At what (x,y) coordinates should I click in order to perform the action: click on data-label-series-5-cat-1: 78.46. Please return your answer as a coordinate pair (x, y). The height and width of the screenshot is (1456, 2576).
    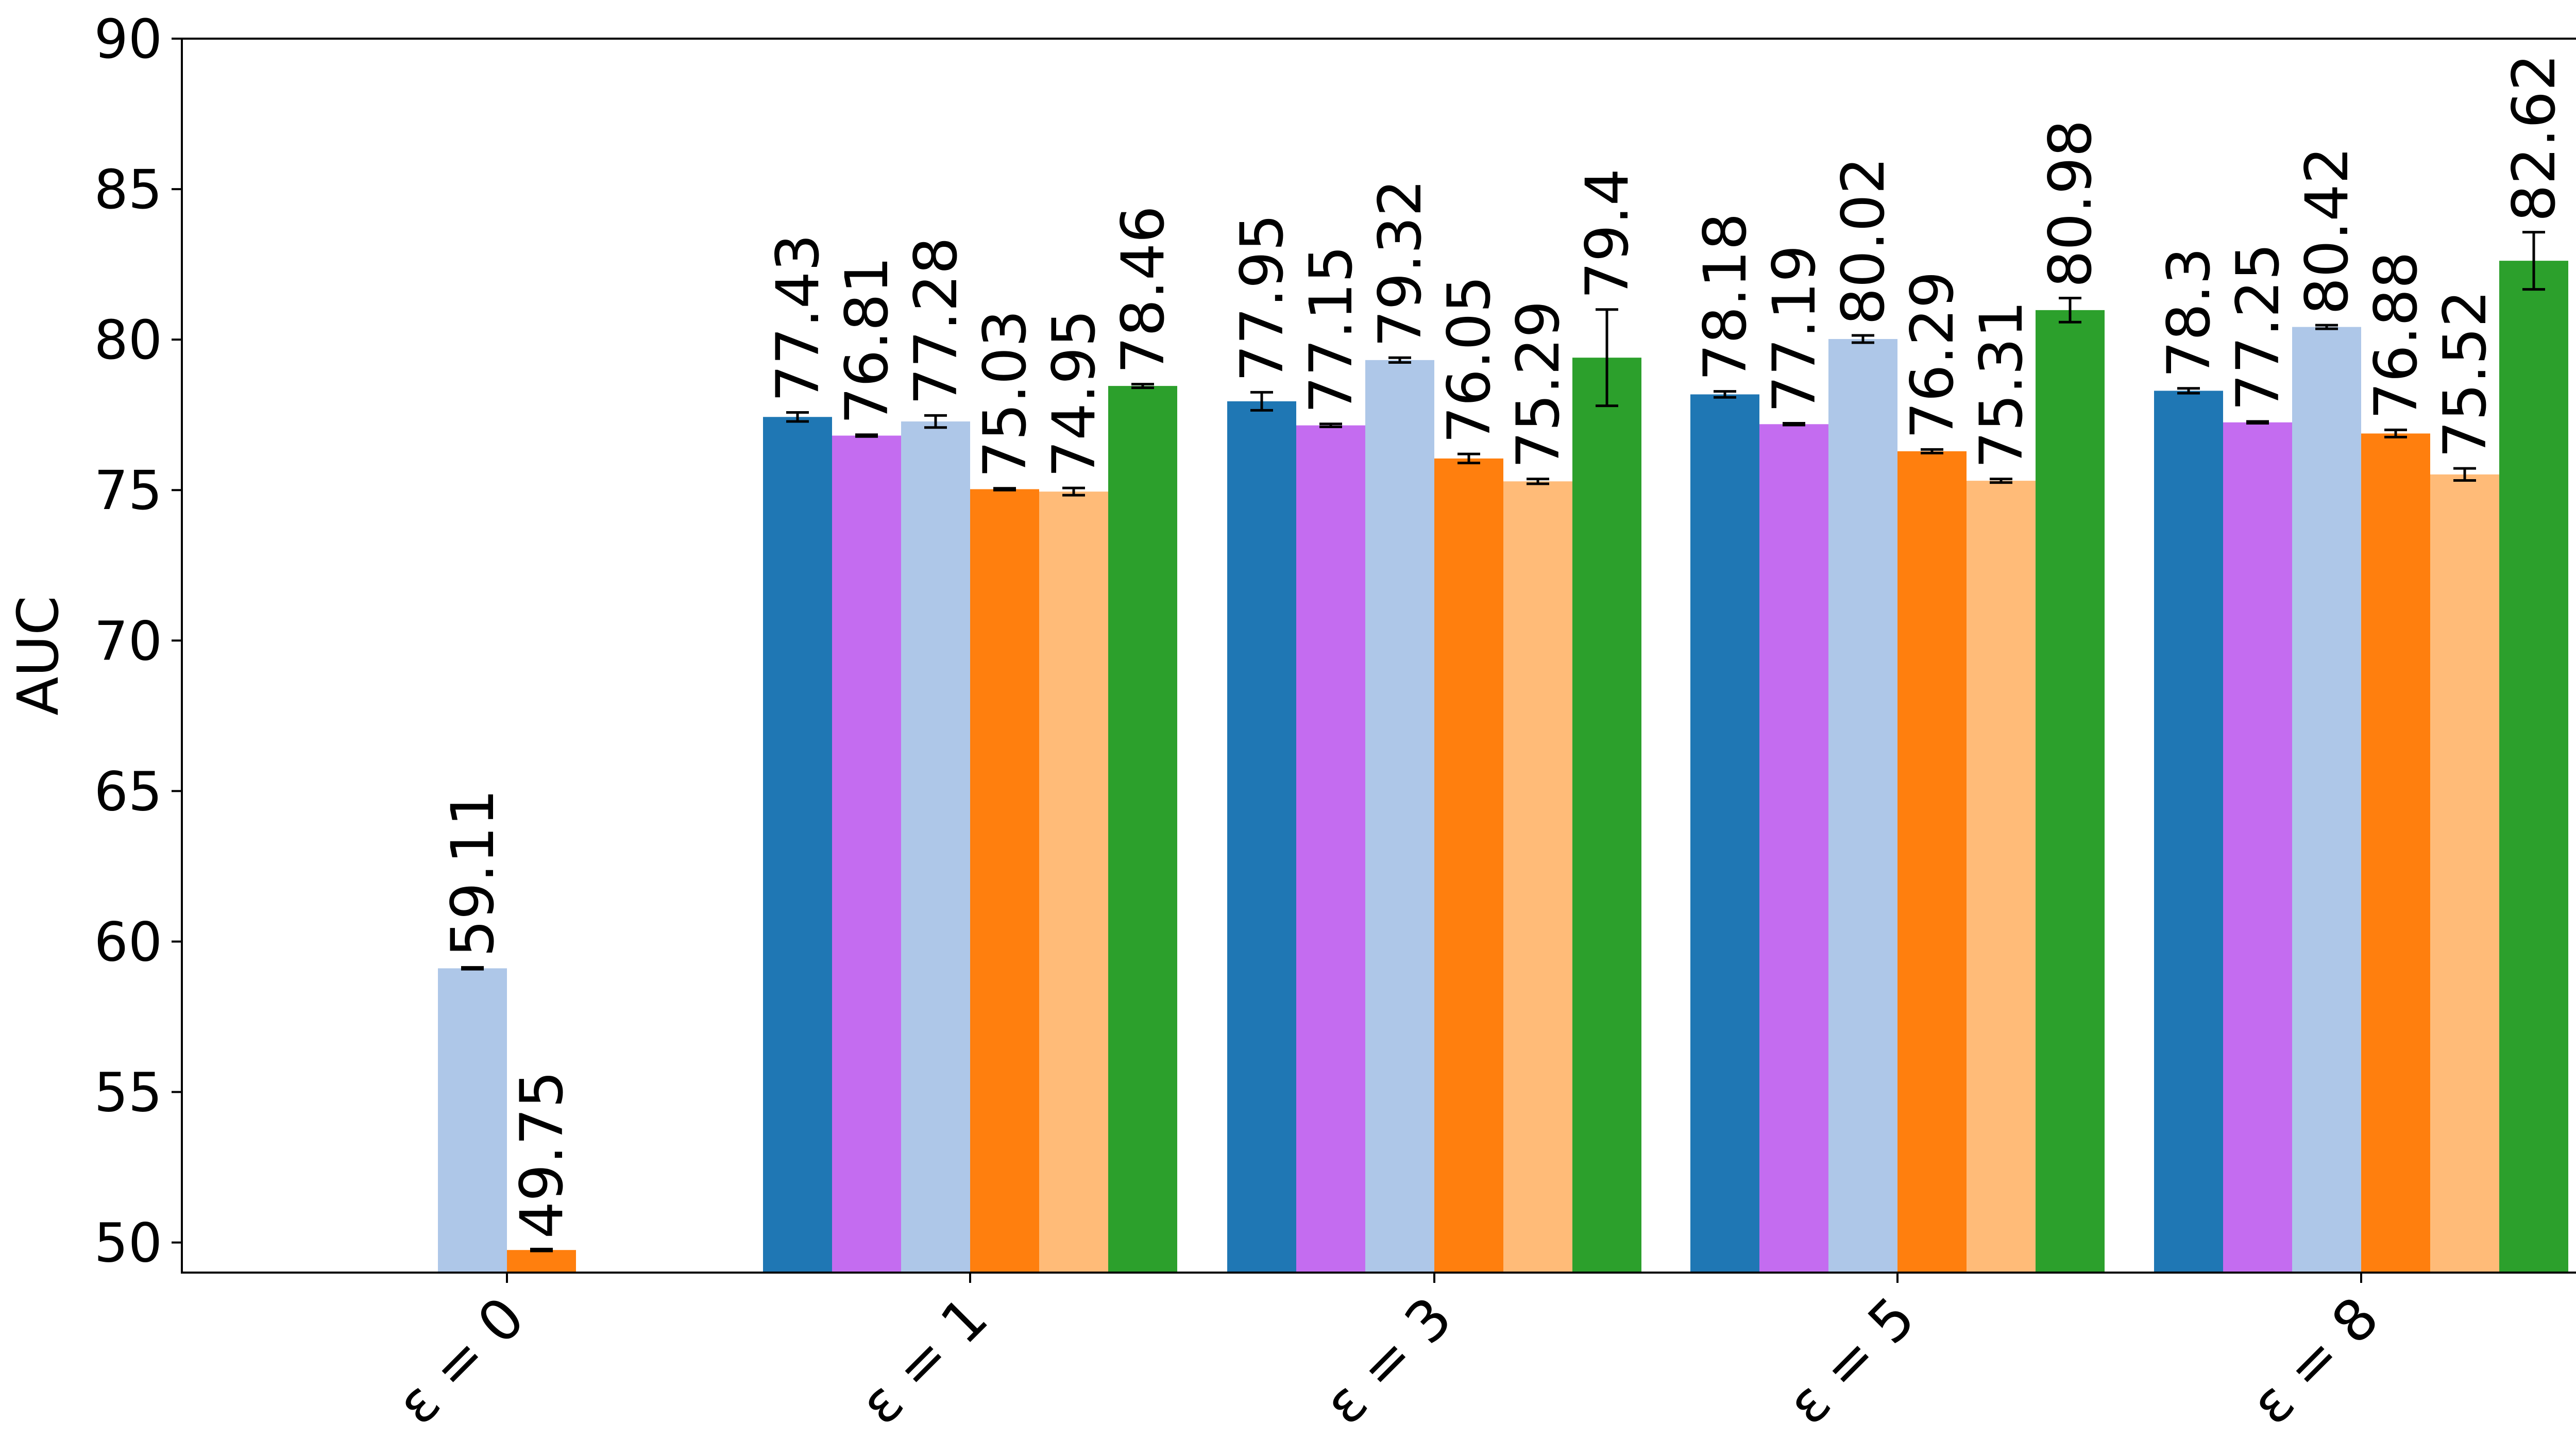
    Looking at the image, I should click on (1143, 290).